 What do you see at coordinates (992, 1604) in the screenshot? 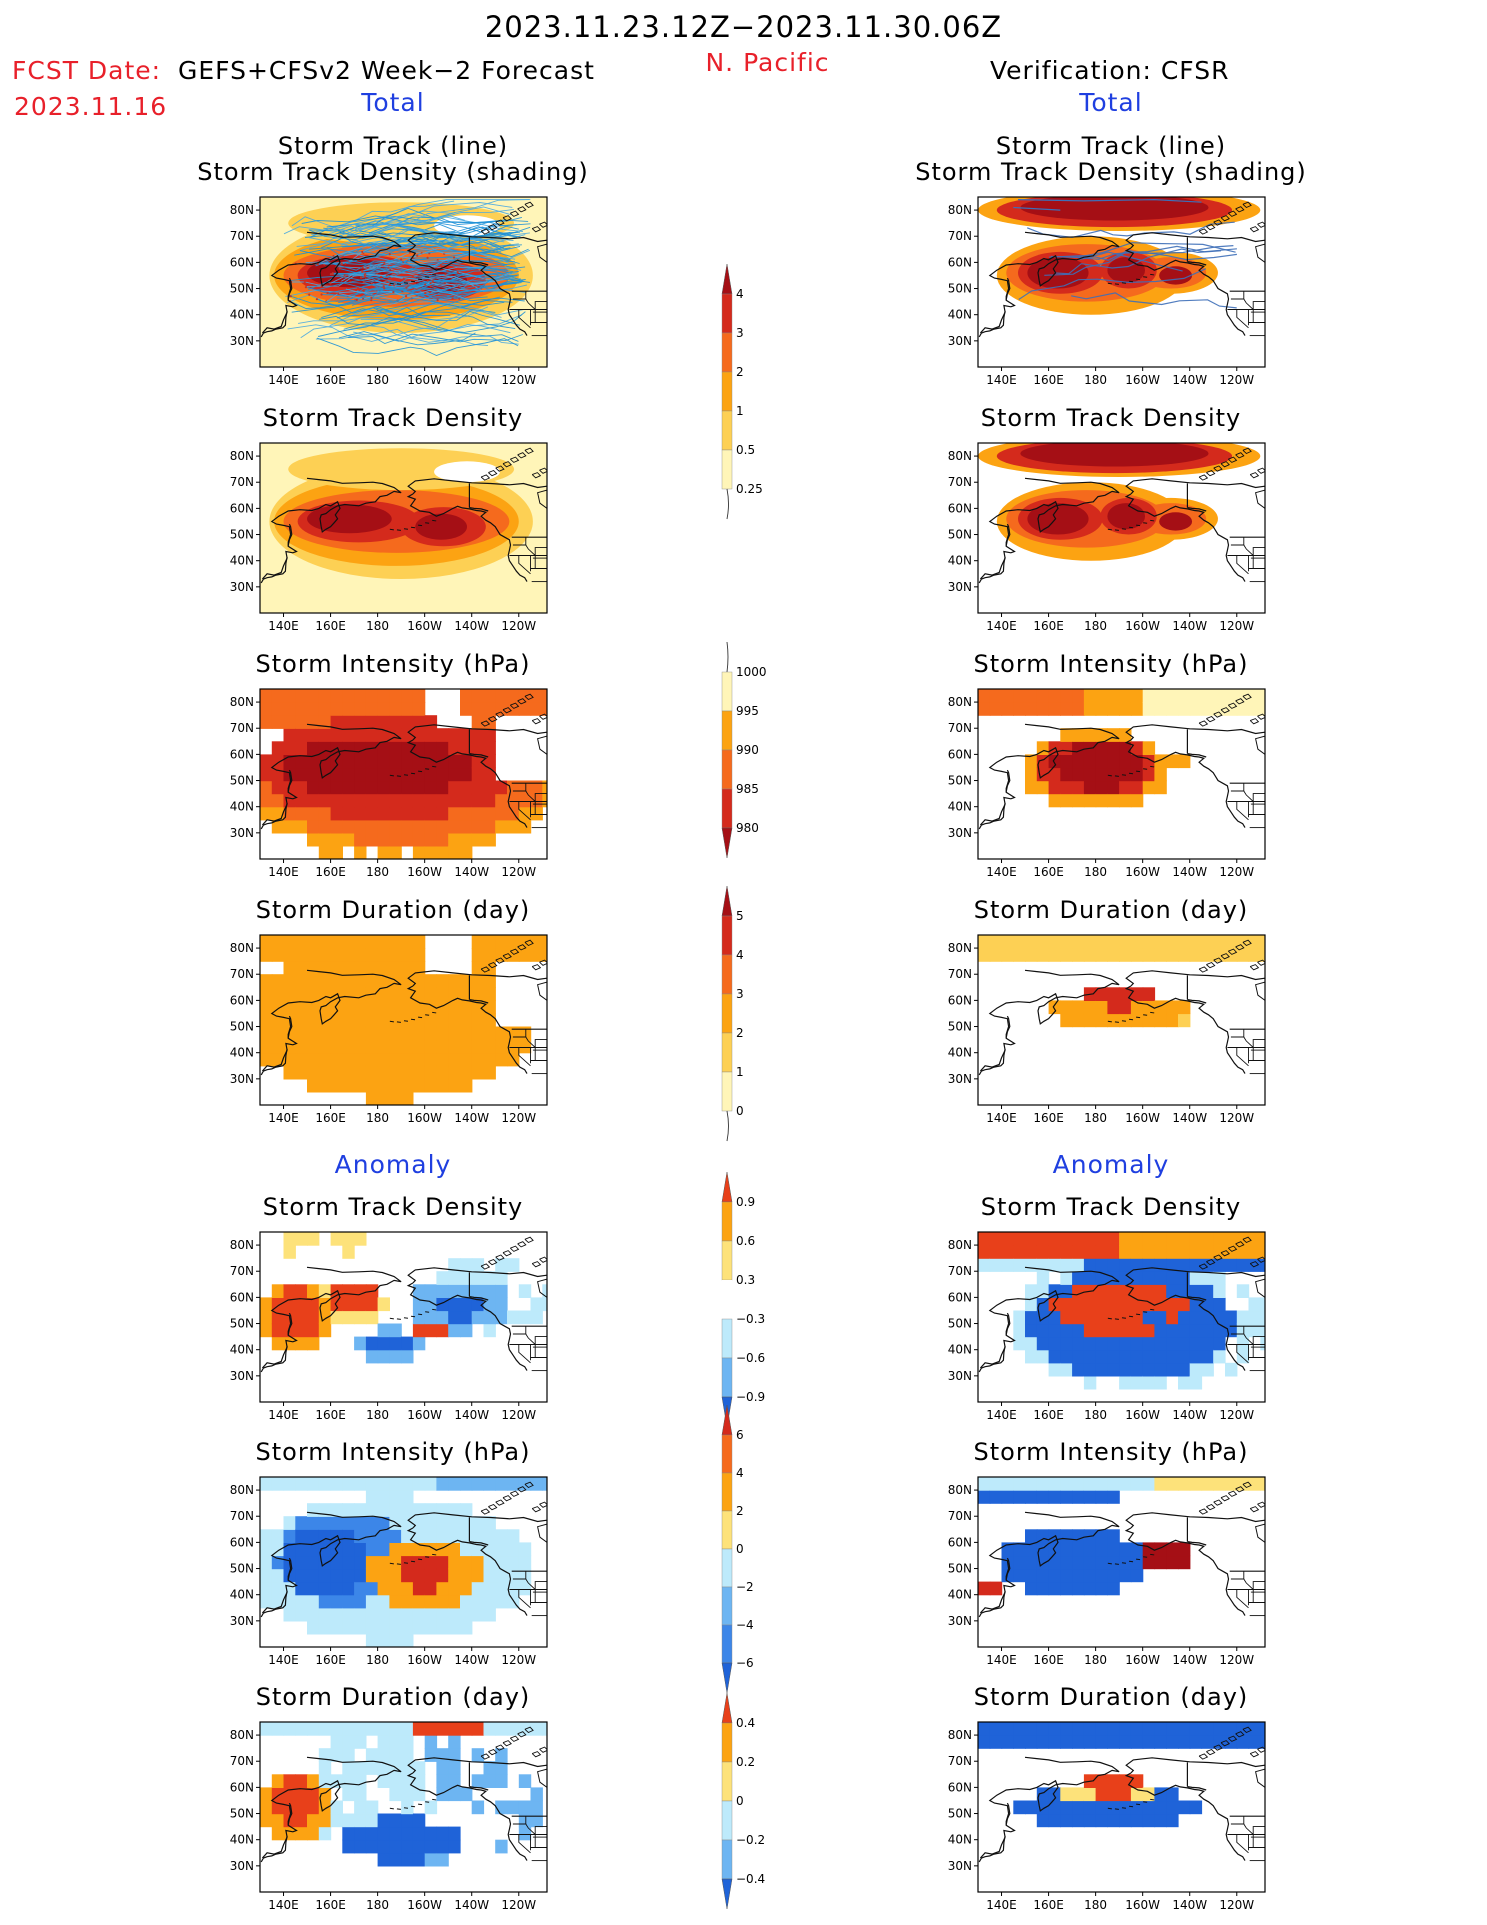
I see `japan-coast` at bounding box center [992, 1604].